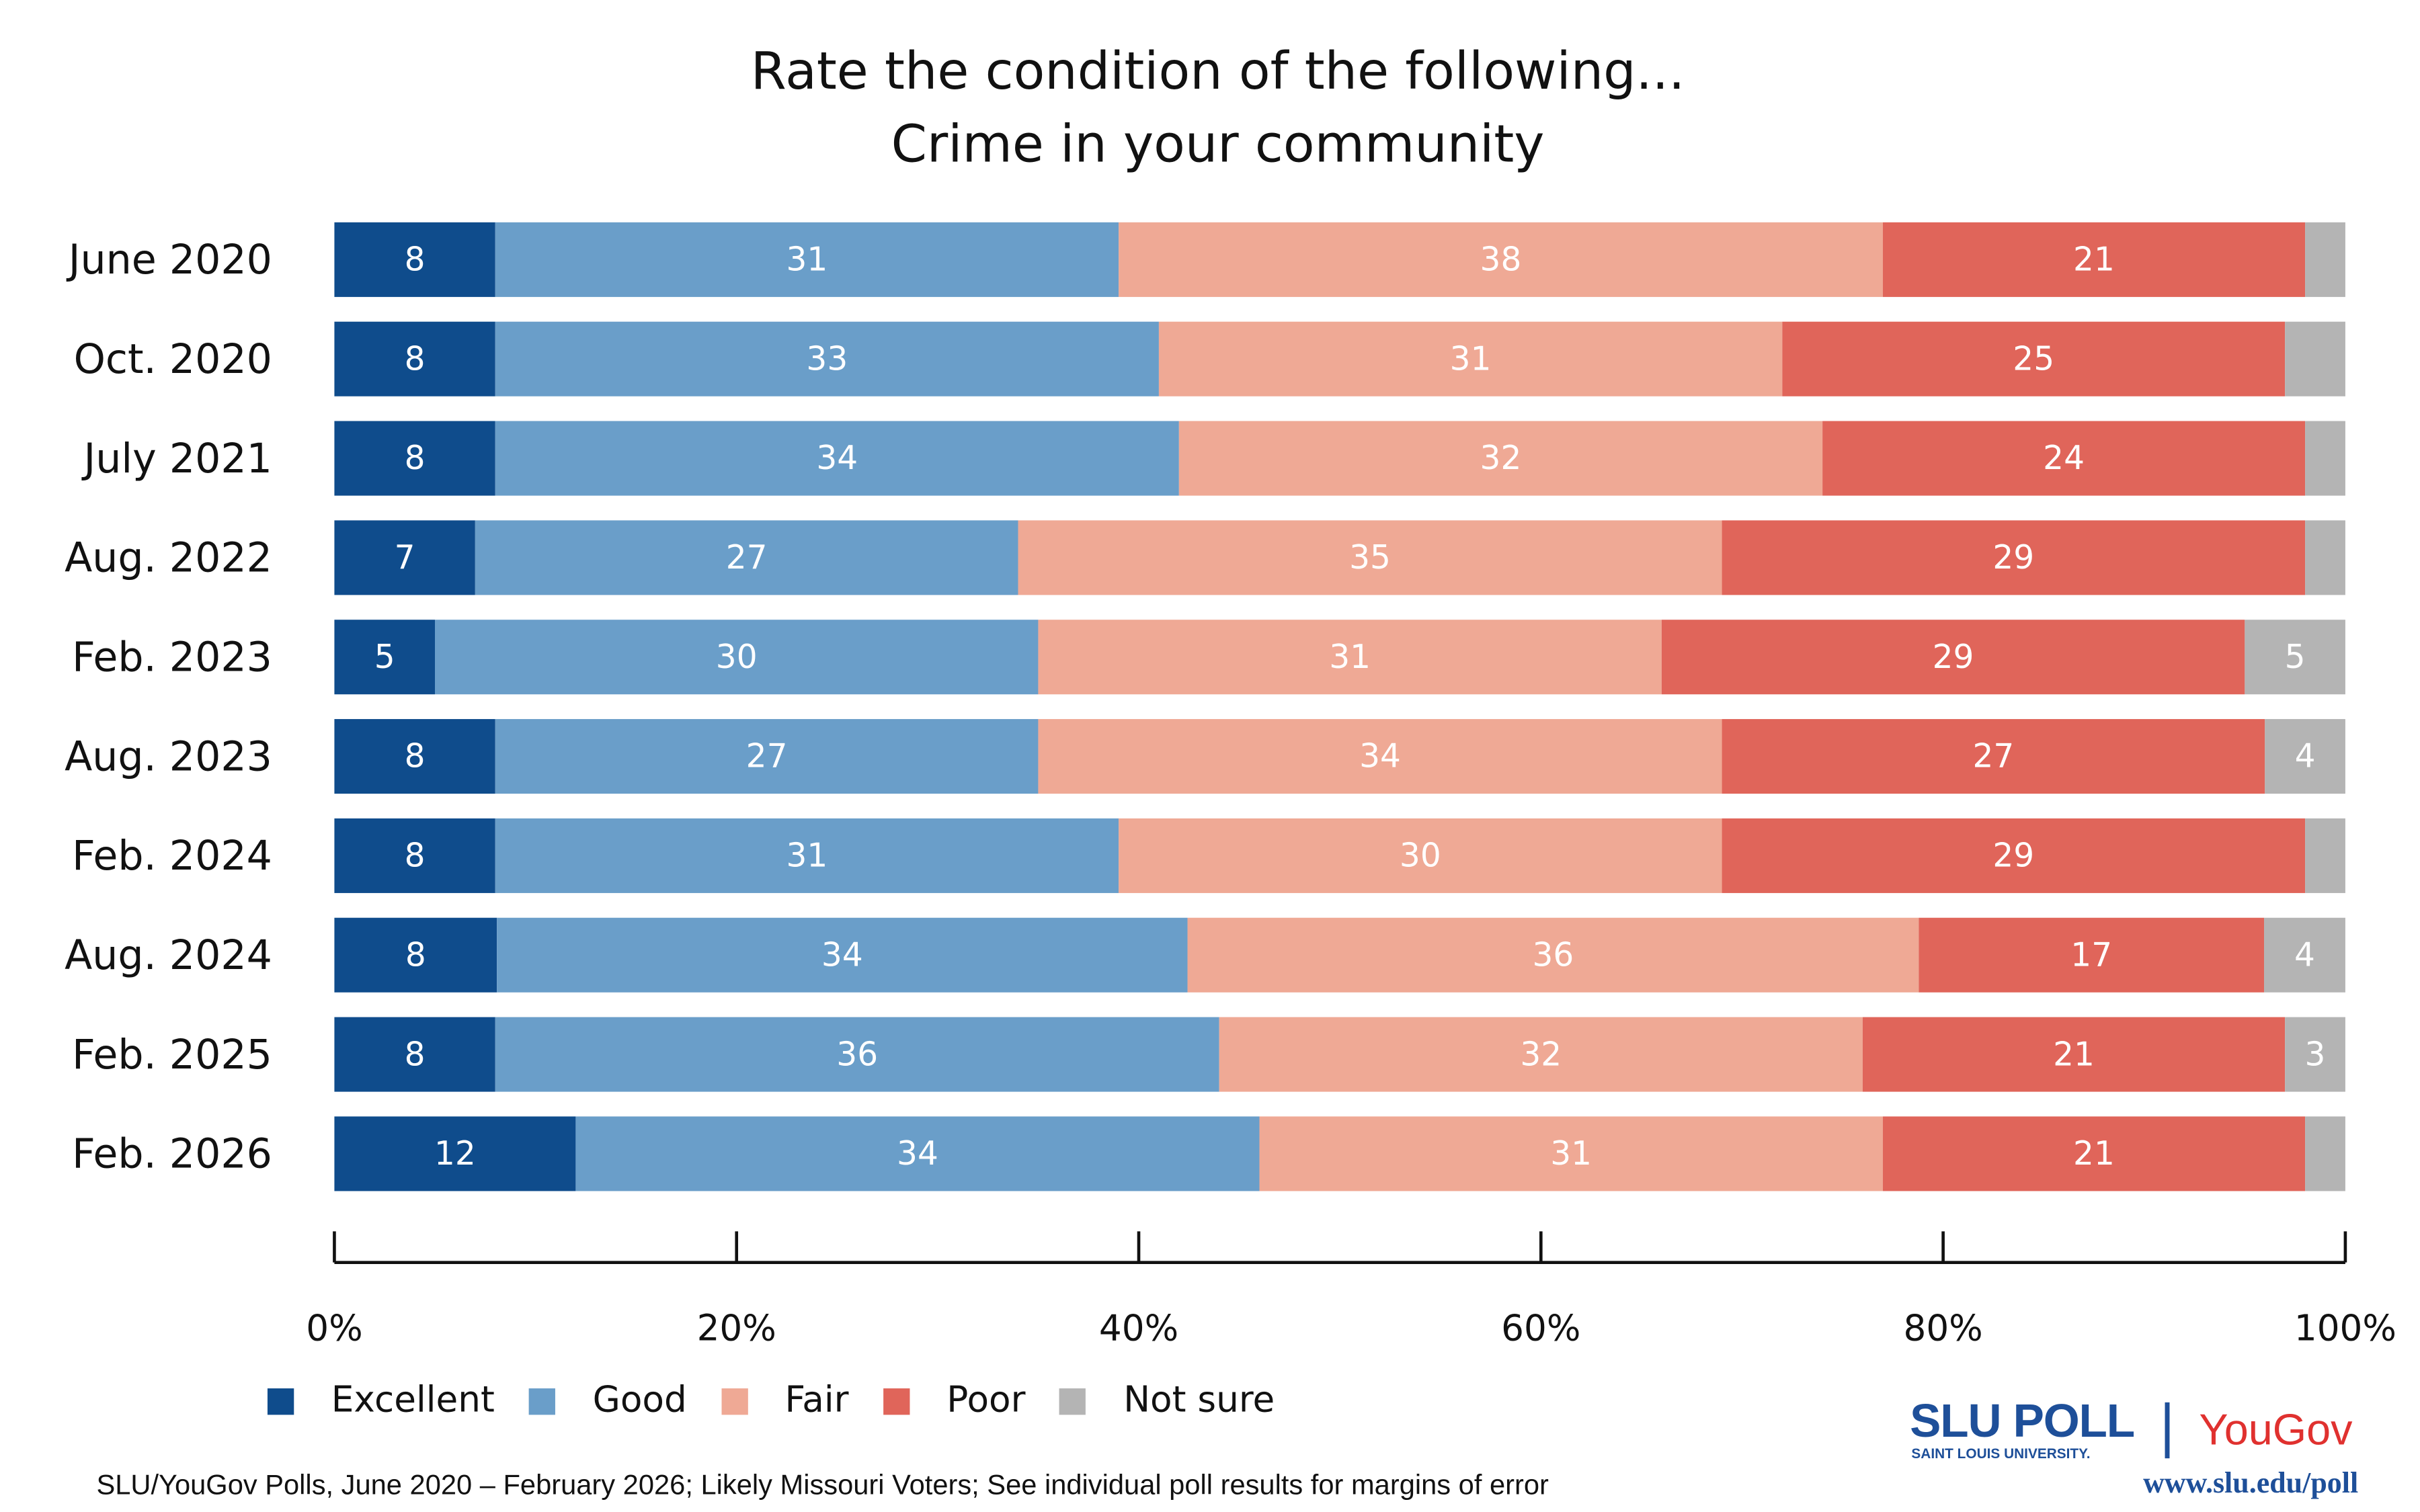 Image resolution: width=2420 pixels, height=1512 pixels. Describe the element at coordinates (168, 558) in the screenshot. I see `row-label: Aug. 2022` at that location.